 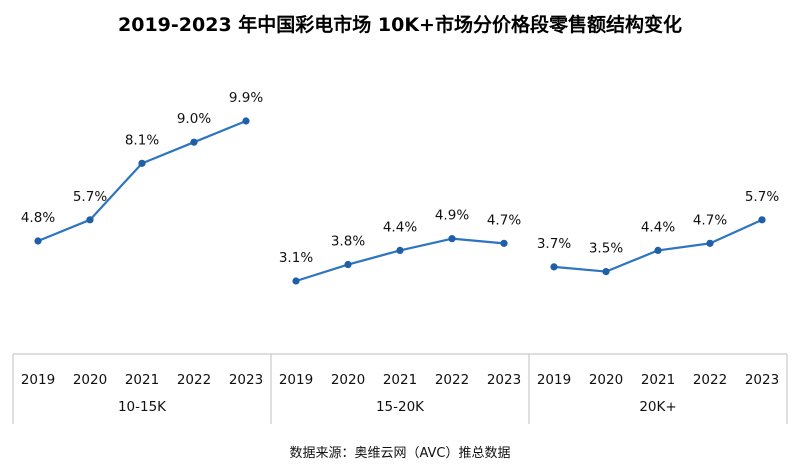 I want to click on data-label: 3.1%, so click(x=296, y=258).